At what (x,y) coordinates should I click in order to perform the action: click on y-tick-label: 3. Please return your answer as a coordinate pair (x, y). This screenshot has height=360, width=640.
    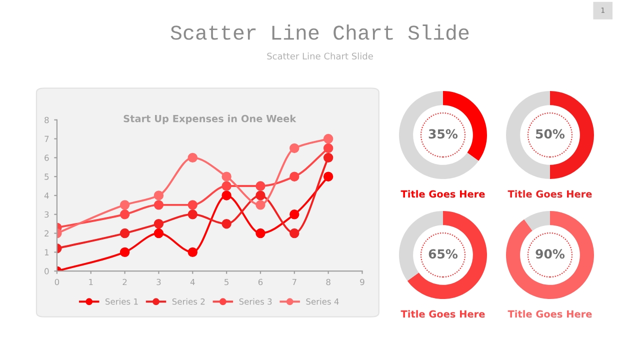
    Looking at the image, I should click on (46, 214).